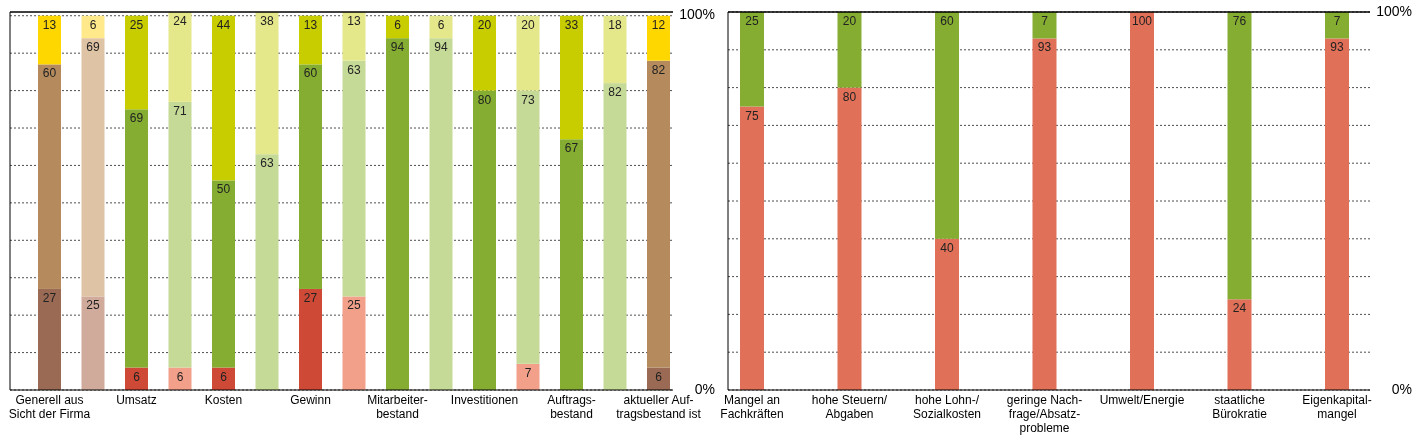 This screenshot has width=1423, height=446. I want to click on data-label: 71, so click(180, 110).